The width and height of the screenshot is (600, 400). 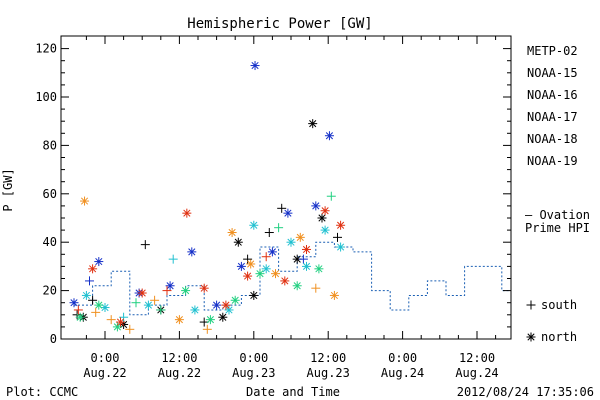 I want to click on x-axis-label: Date and Time, so click(x=293, y=392).